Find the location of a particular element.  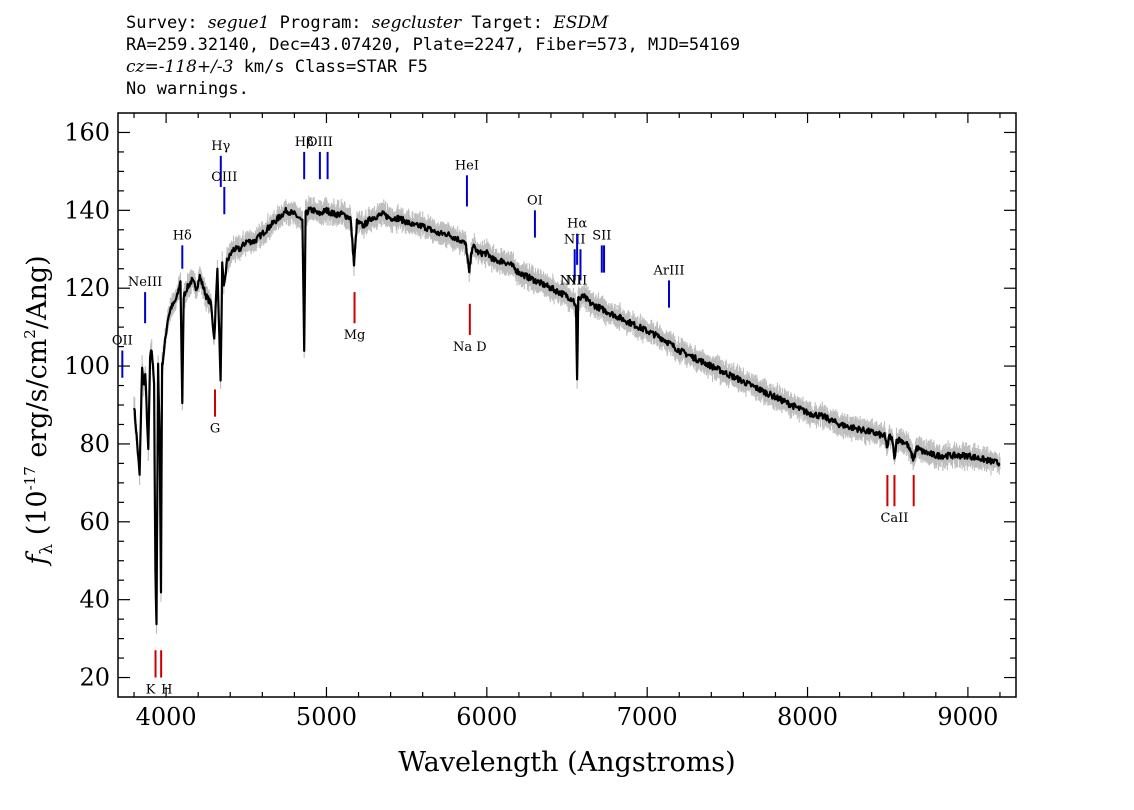

line-label: NeIII is located at coordinates (145, 282).